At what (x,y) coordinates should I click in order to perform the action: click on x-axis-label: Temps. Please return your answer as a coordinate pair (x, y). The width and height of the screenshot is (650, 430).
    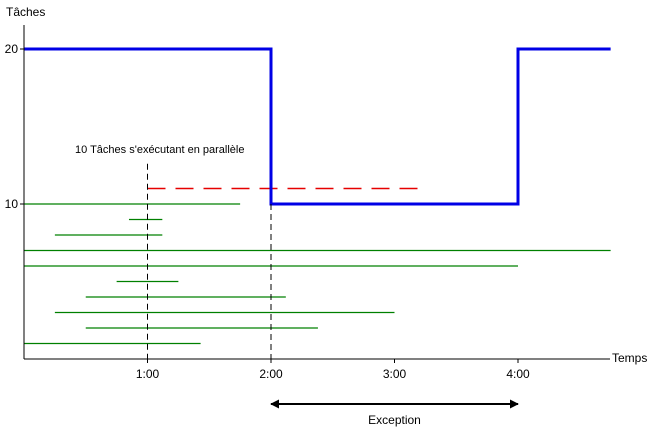
    Looking at the image, I should click on (629, 358).